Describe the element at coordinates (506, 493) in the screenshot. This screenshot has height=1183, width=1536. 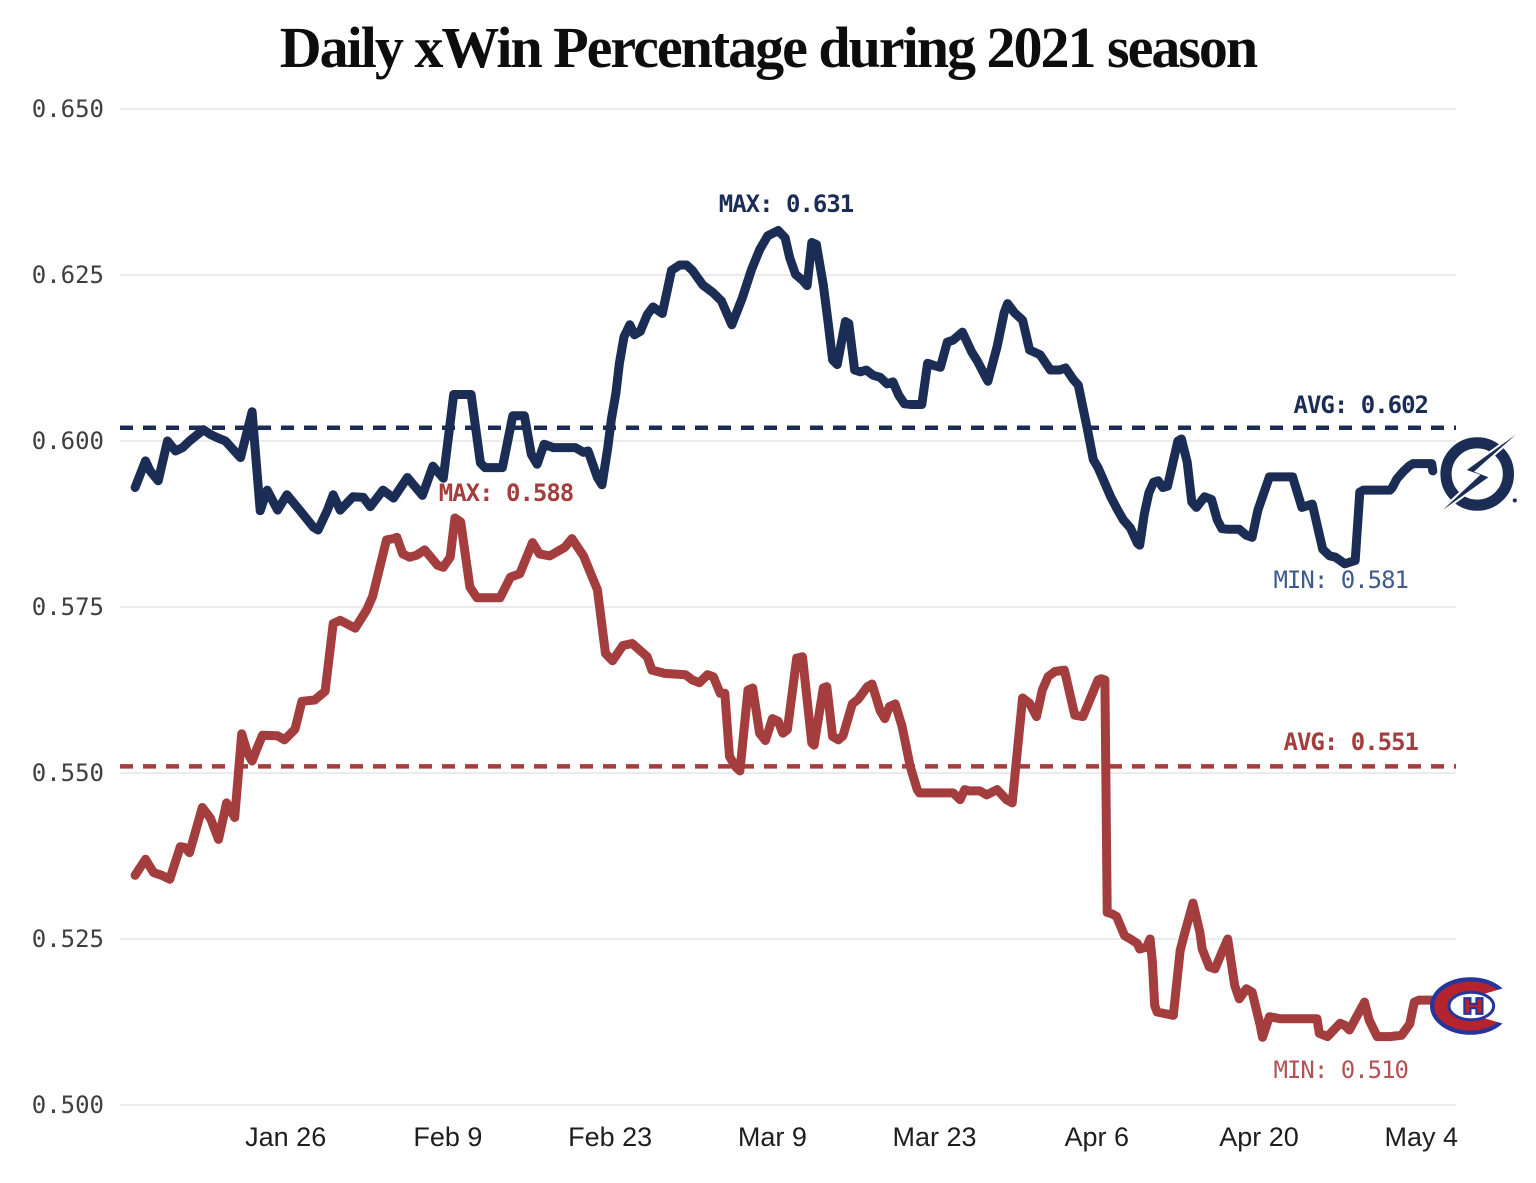
I see `red-max-annotation: MAX: 0.588` at that location.